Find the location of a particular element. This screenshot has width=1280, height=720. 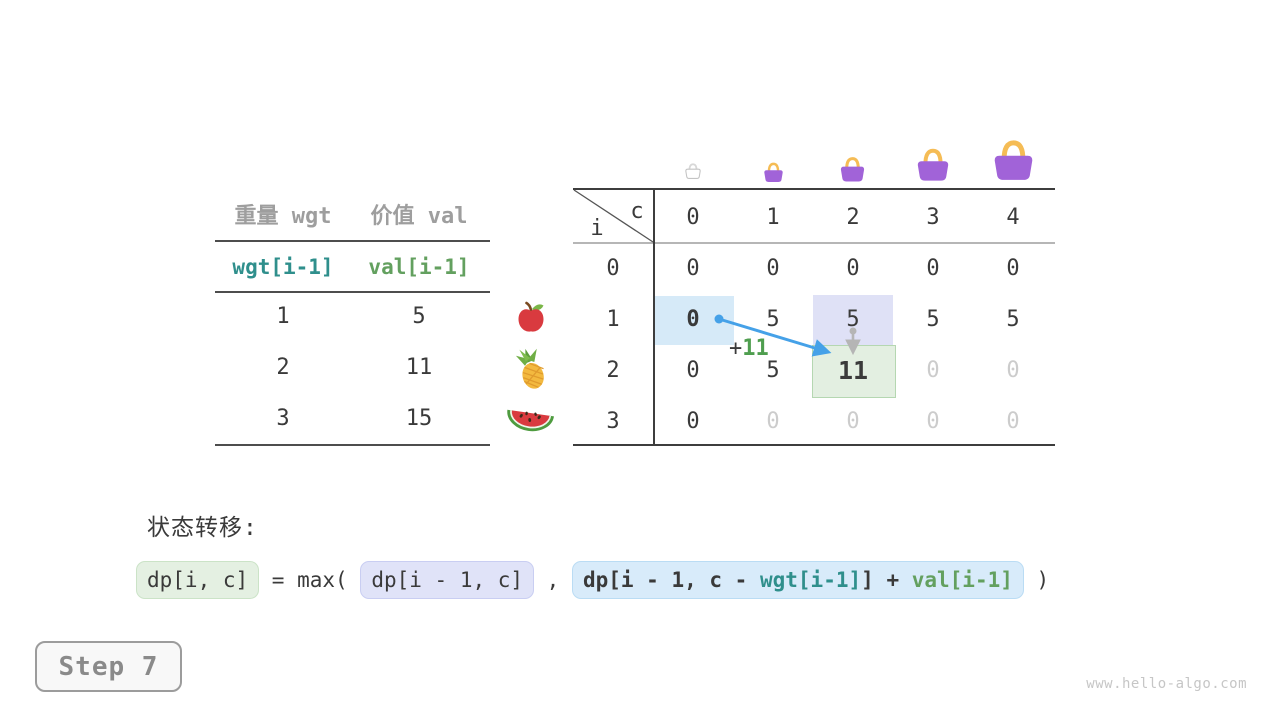

highlight-cell-i2-c2 is located at coordinates (854, 371).